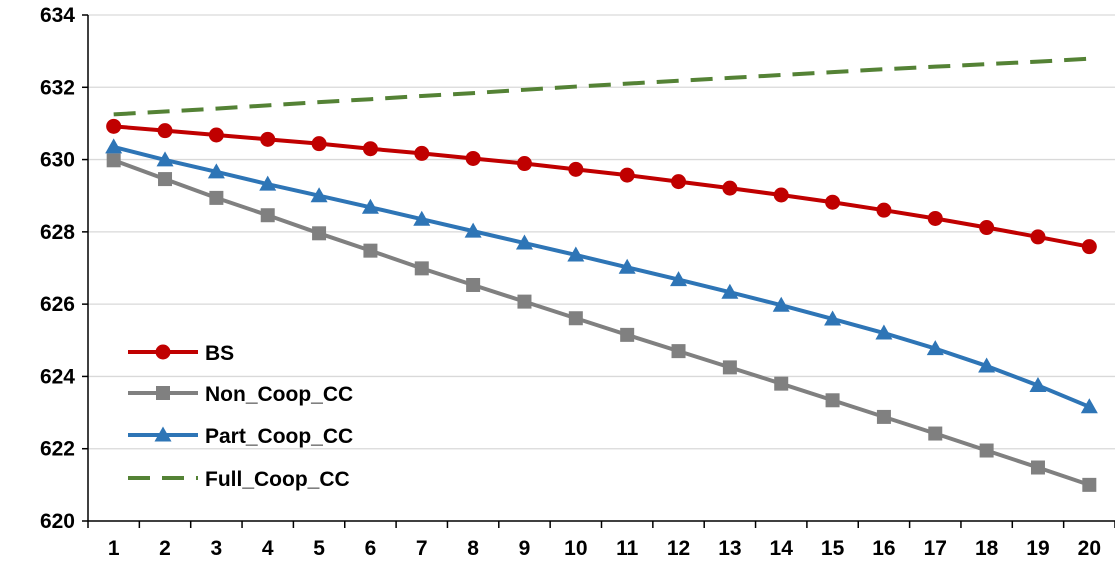 The height and width of the screenshot is (564, 1115). Describe the element at coordinates (181, 353) in the screenshot. I see `legend-item-bs: BS` at that location.